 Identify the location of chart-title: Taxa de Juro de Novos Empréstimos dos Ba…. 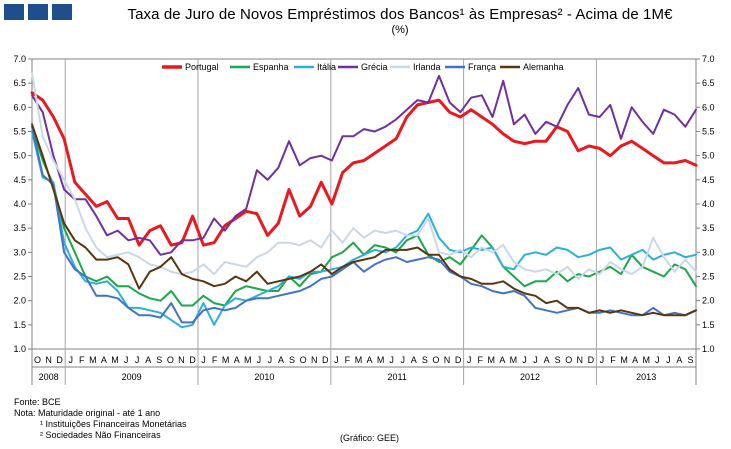
(400, 14).